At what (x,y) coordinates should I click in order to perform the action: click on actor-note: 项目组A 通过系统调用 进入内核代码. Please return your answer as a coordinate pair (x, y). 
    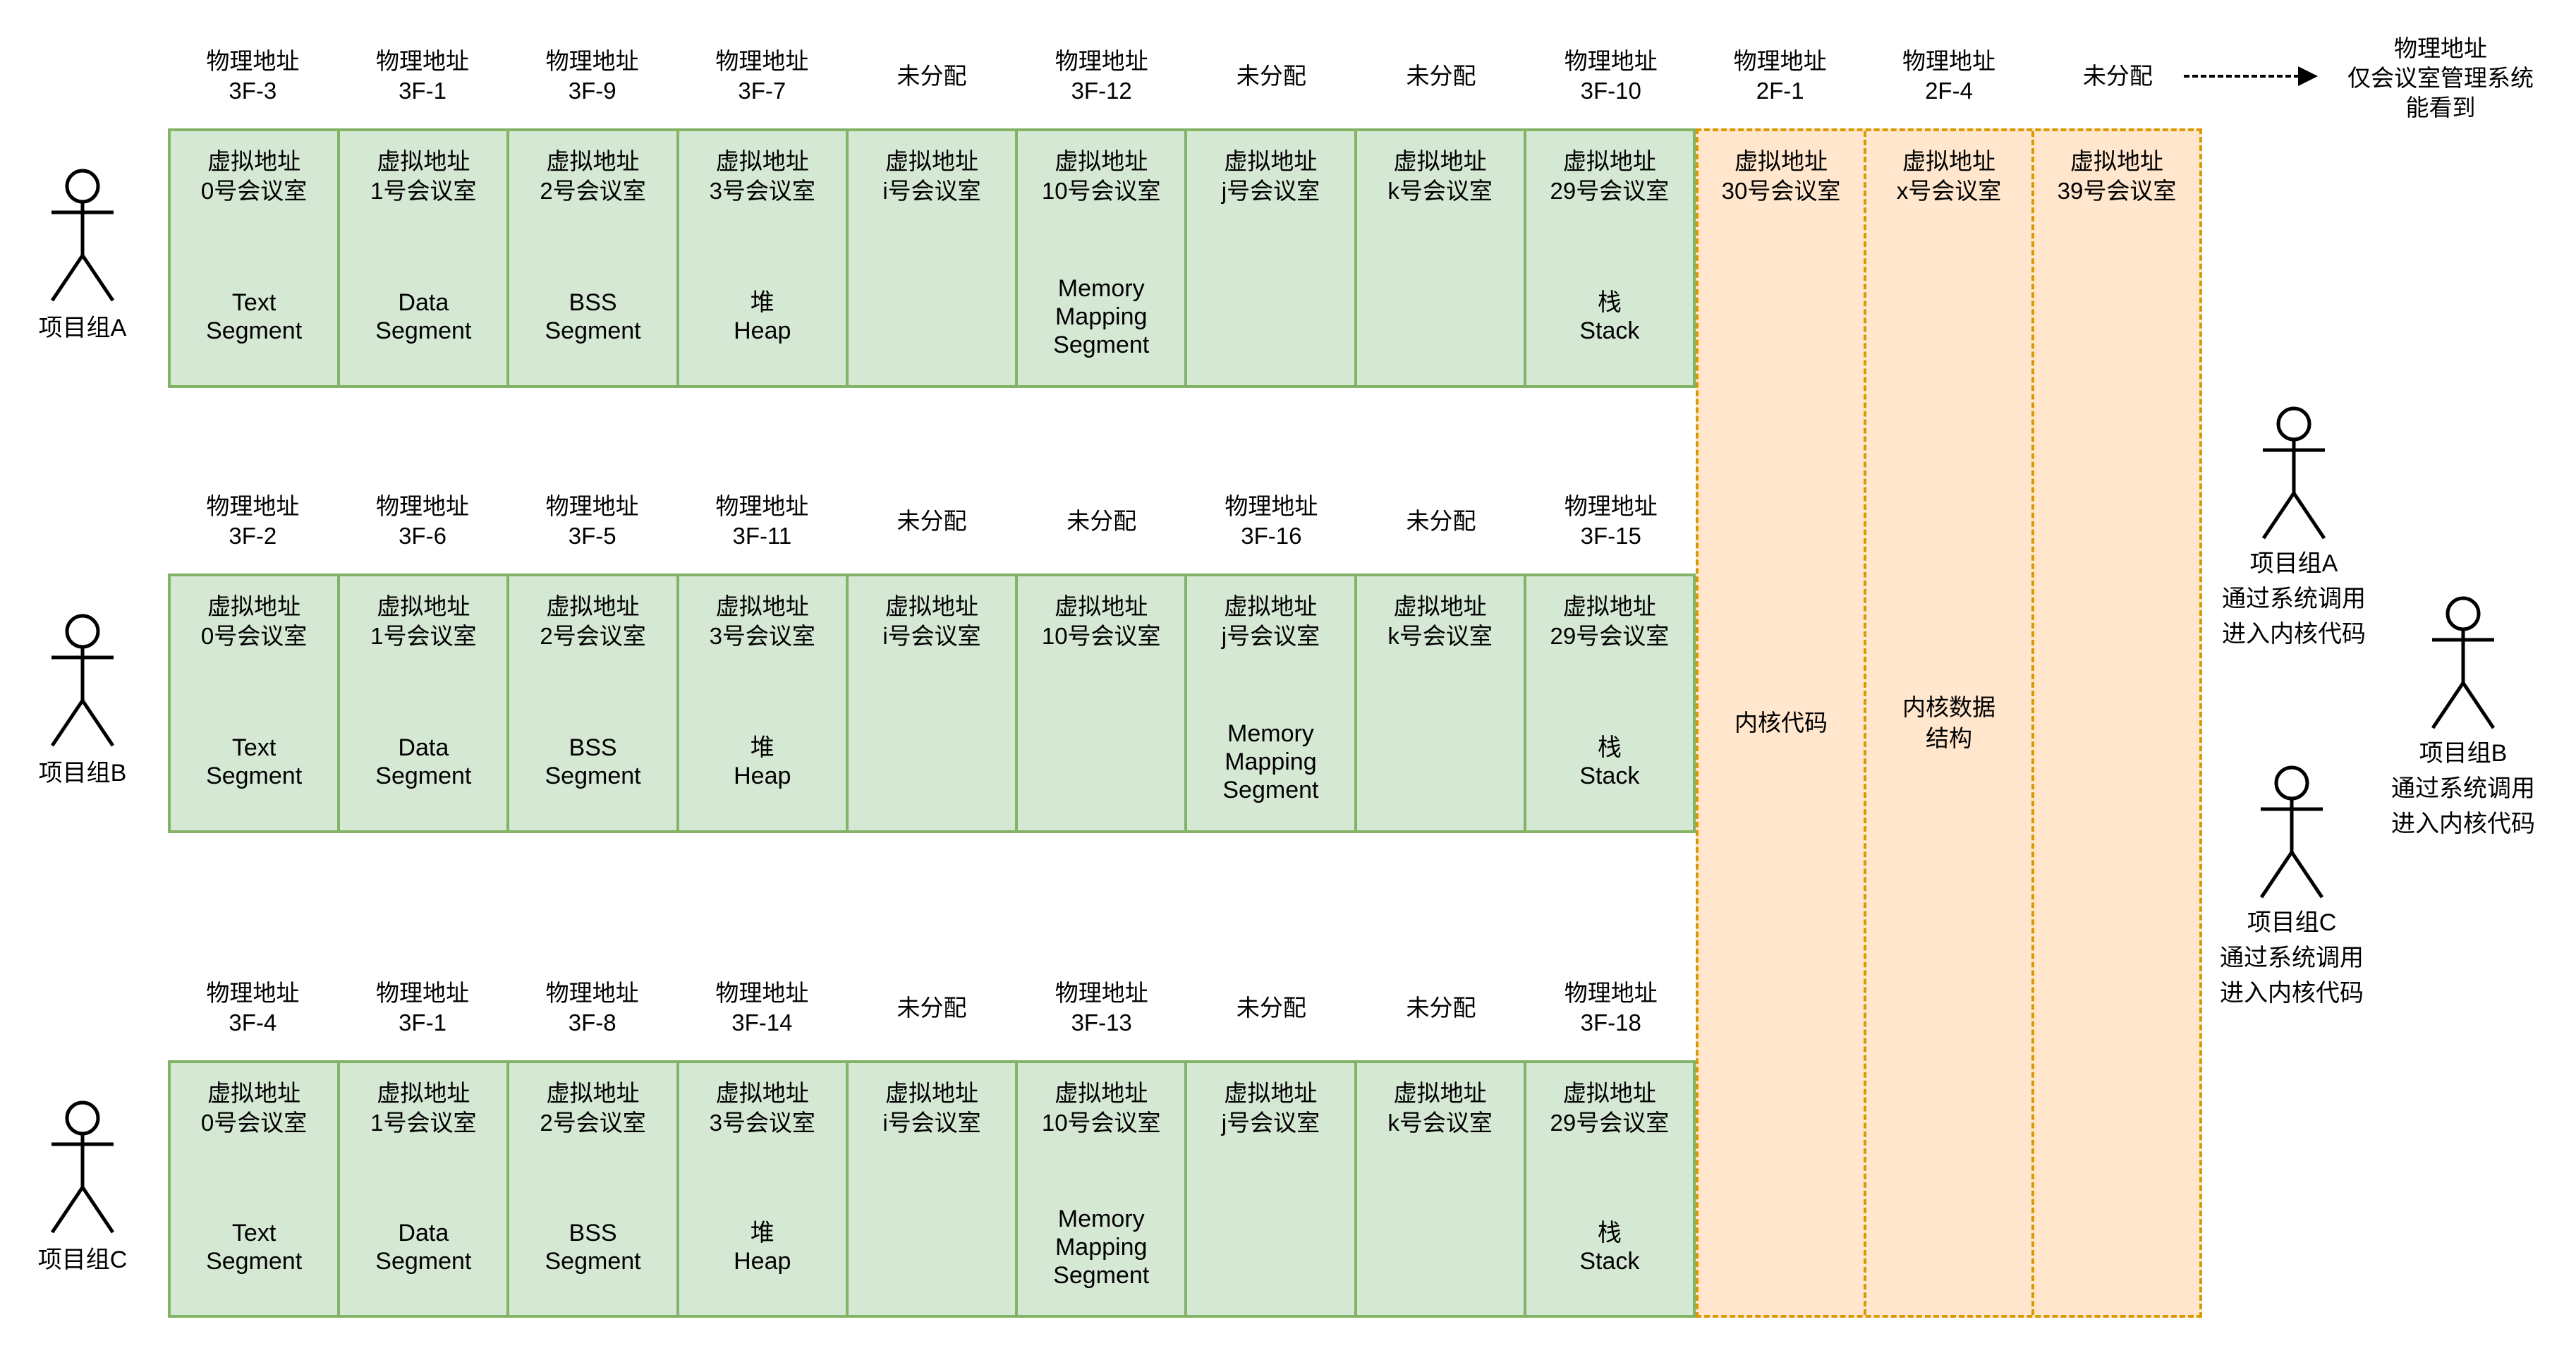
    Looking at the image, I should click on (2293, 599).